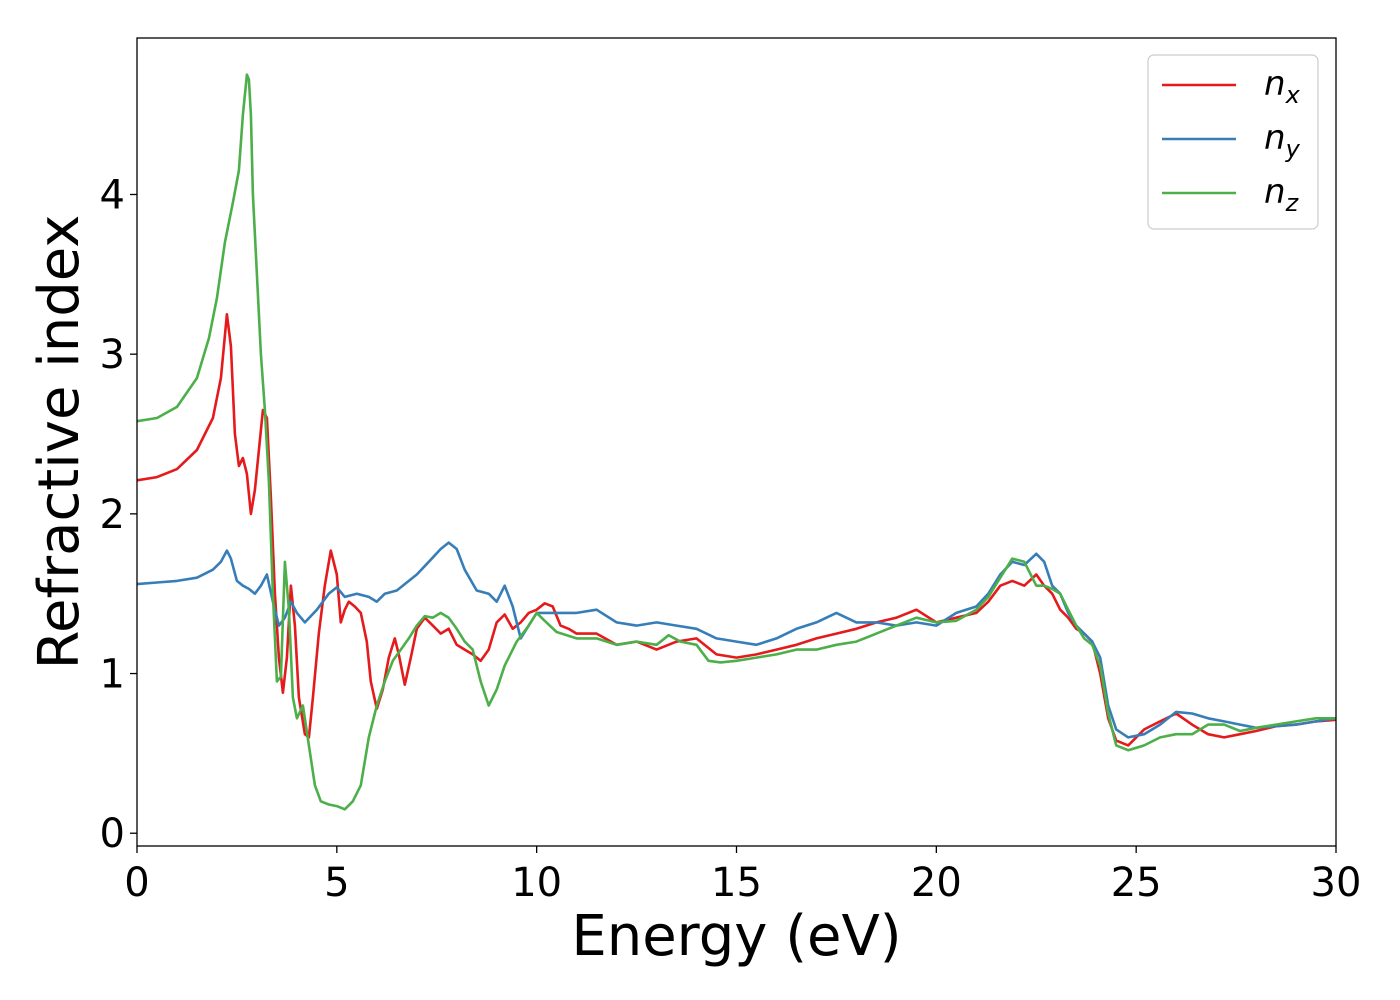 Image resolution: width=1400 pixels, height=1000 pixels. Describe the element at coordinates (112, 675) in the screenshot. I see `y-tick-label: 1` at that location.